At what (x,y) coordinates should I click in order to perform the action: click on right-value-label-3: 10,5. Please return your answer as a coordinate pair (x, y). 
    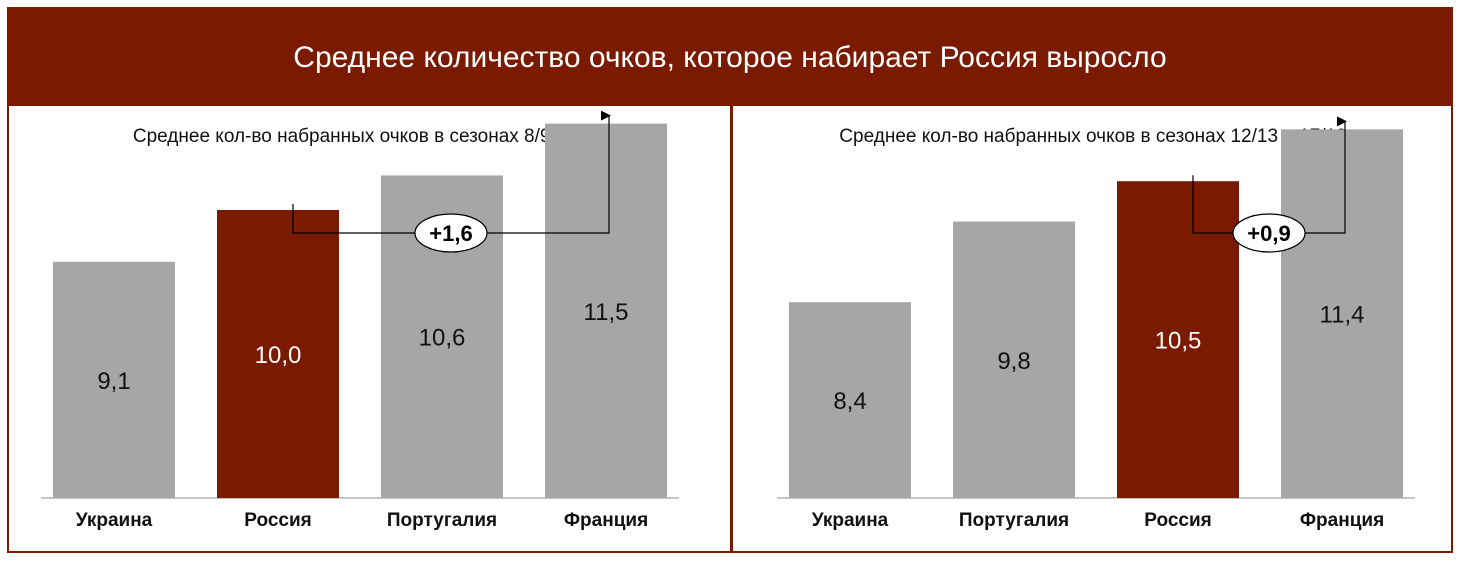
    Looking at the image, I should click on (1178, 341).